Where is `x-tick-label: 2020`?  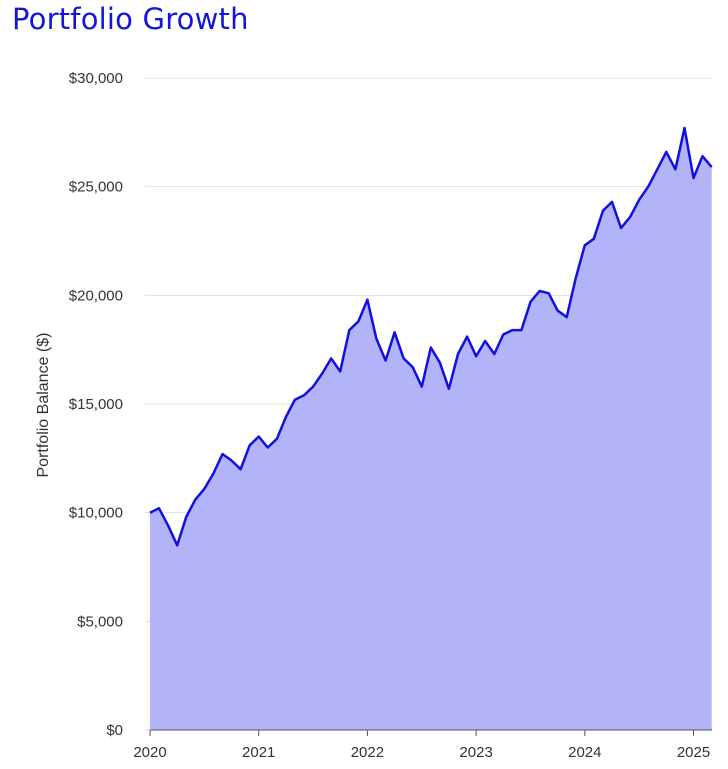 x-tick-label: 2020 is located at coordinates (149, 752).